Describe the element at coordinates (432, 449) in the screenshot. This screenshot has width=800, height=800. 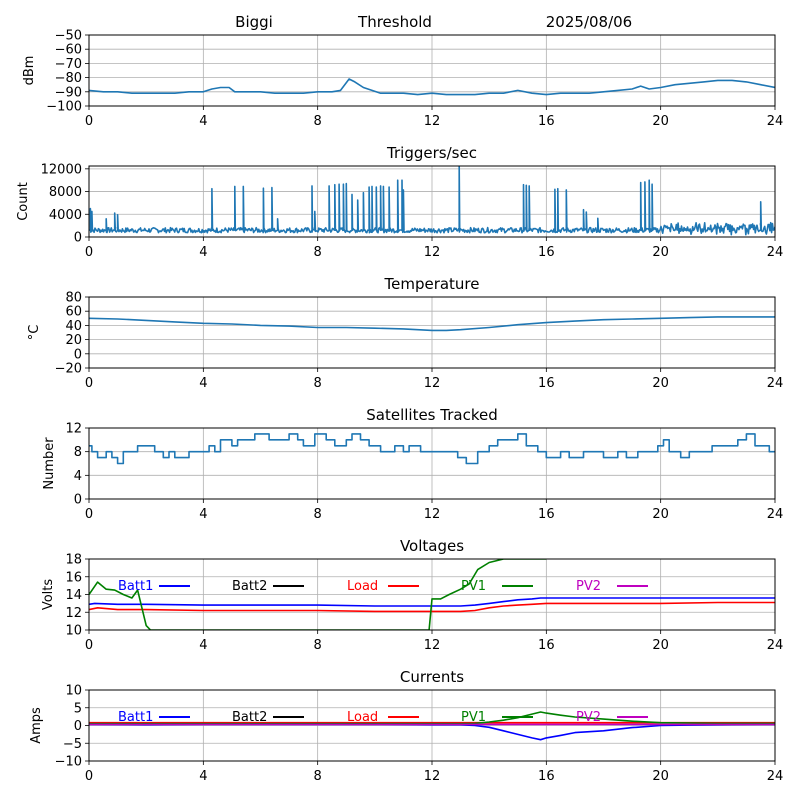
I see `series-line-satellites` at that location.